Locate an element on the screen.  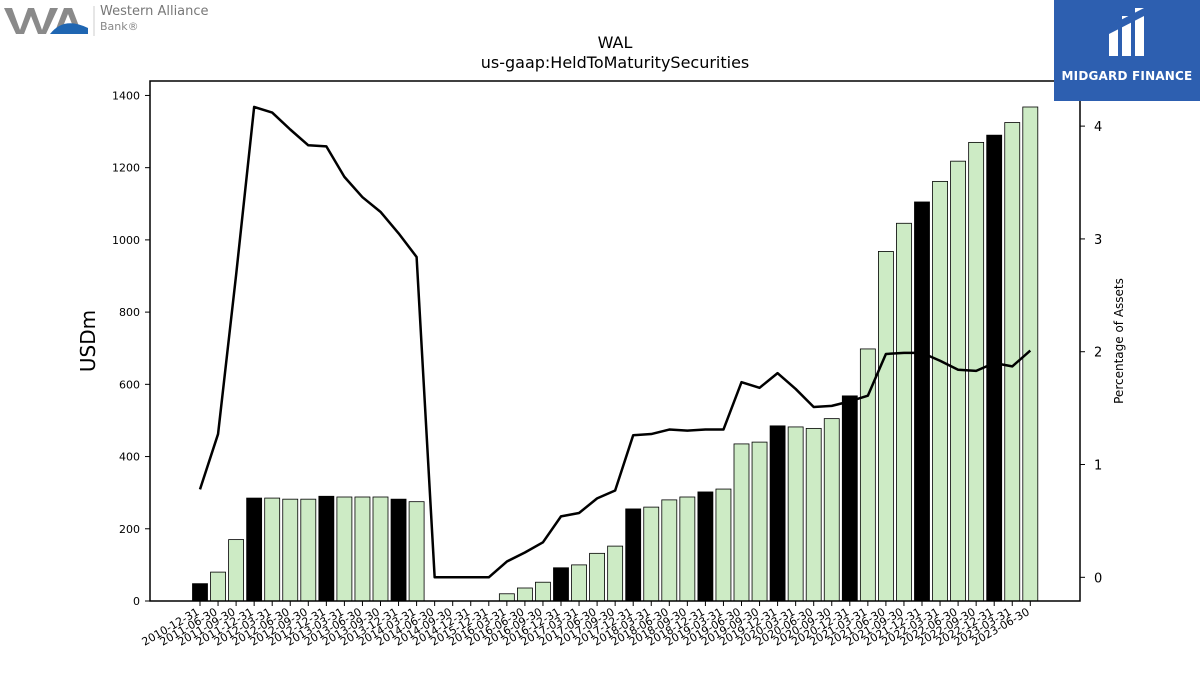
y2-tick-label: 3 is located at coordinates (1098, 240).